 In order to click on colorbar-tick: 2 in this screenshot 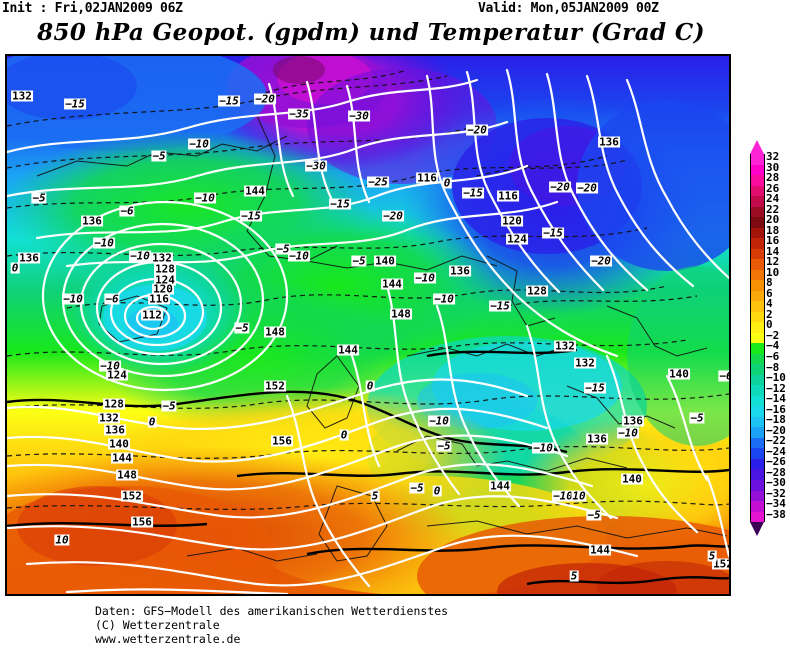, I will do `click(769, 314)`.